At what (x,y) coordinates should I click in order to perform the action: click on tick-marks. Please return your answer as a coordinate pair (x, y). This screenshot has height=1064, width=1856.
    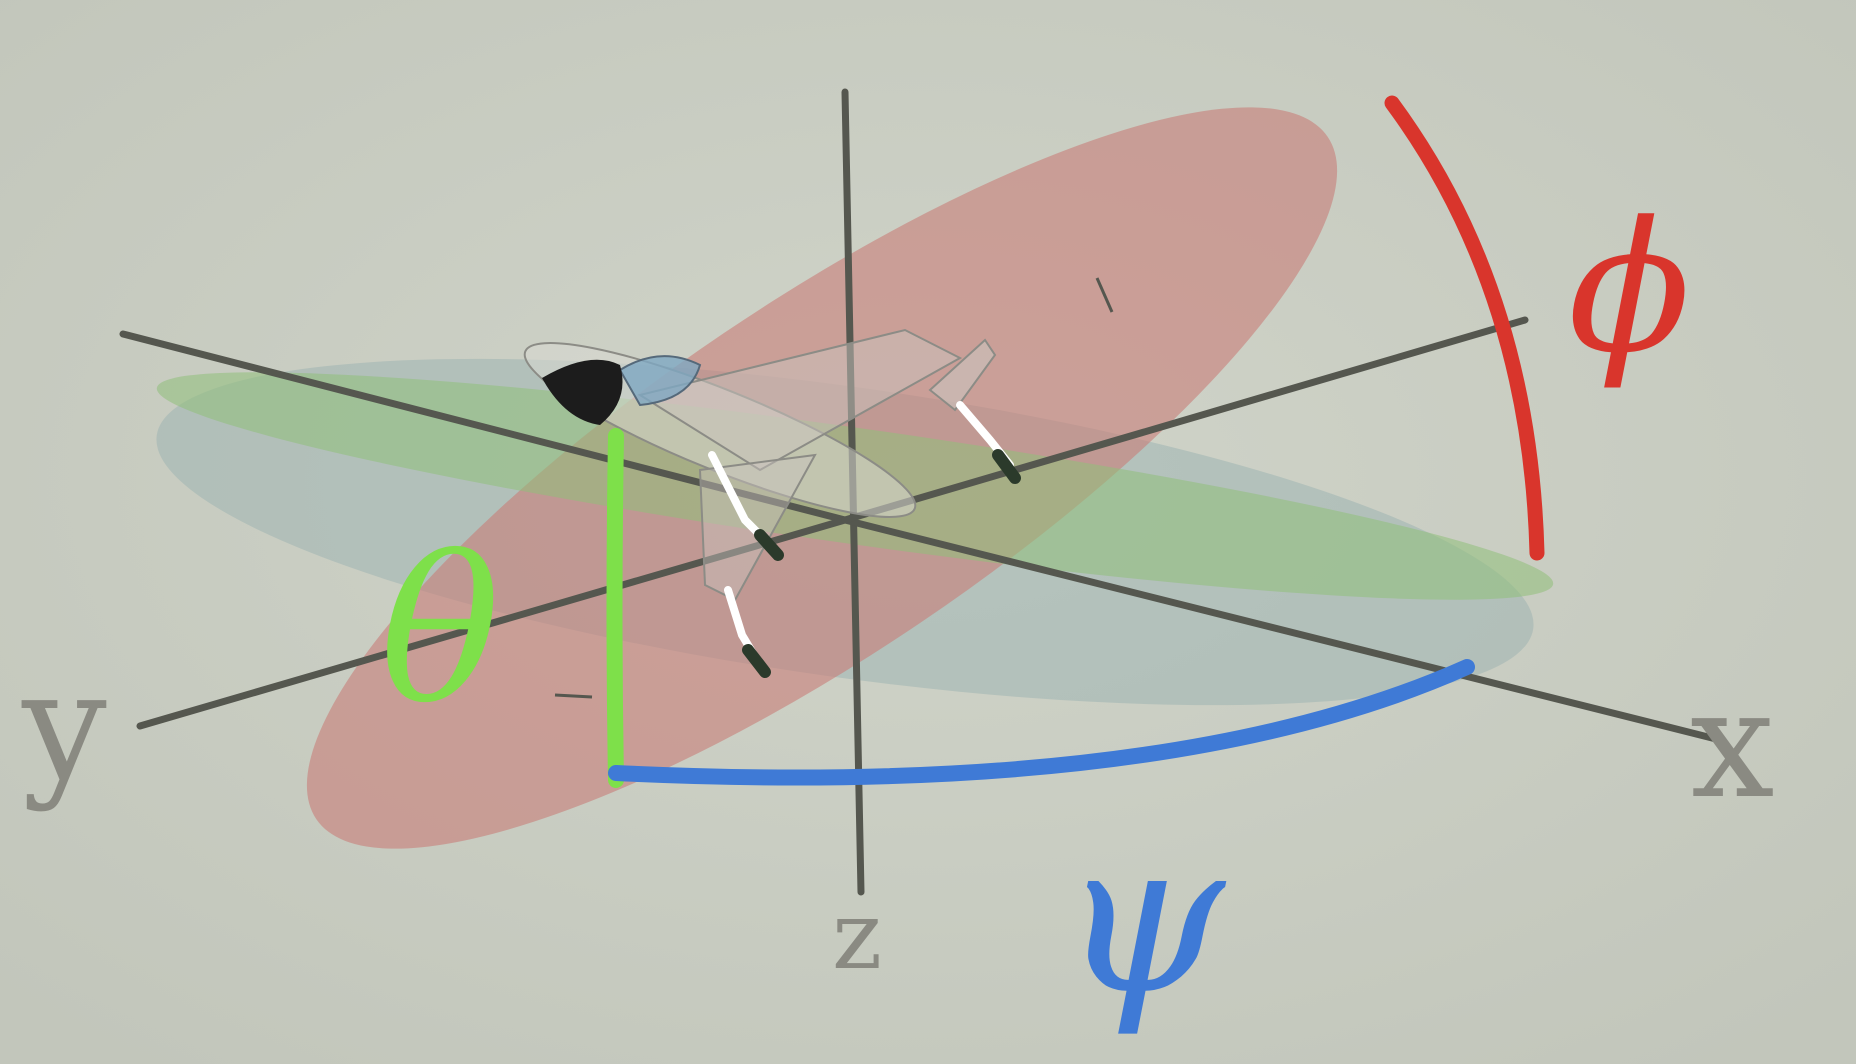
    Looking at the image, I should click on (834, 488).